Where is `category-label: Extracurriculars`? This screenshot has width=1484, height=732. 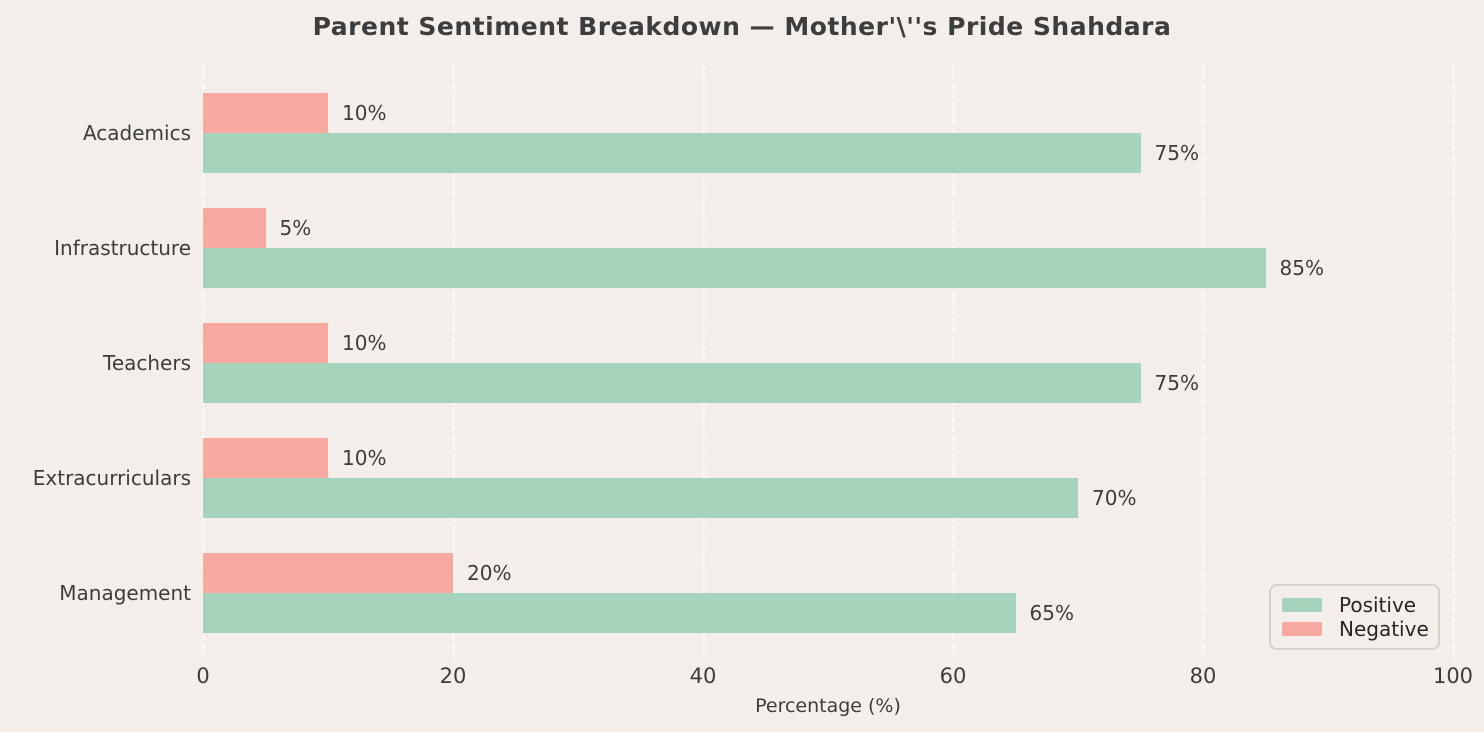 category-label: Extracurriculars is located at coordinates (111, 478).